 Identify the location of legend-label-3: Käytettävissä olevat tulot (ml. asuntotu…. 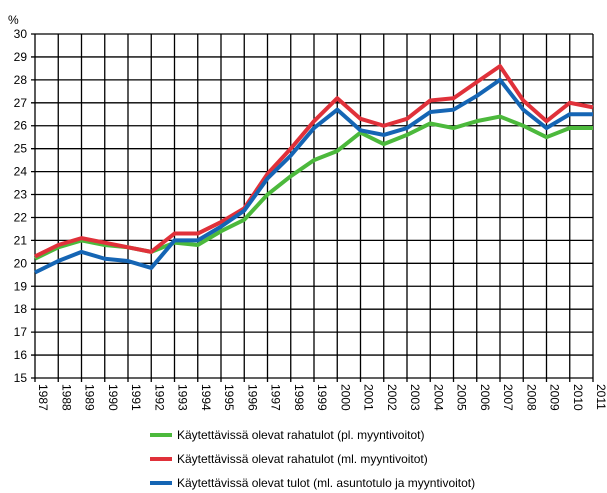
(326, 483).